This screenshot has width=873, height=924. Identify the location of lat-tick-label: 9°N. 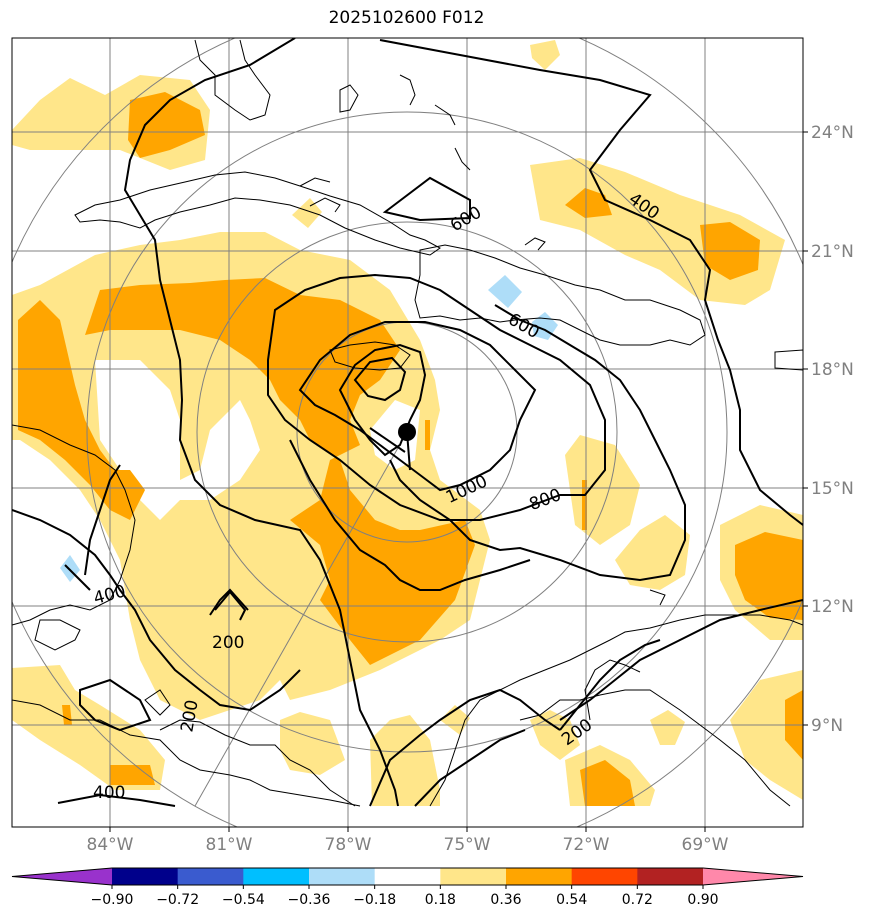
(827, 726).